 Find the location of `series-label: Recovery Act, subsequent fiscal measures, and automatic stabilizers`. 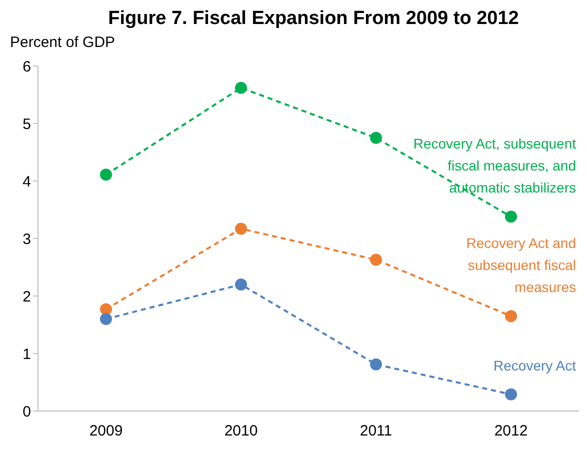

series-label: Recovery Act, subsequent fiscal measures, and automatic stabilizers is located at coordinates (494, 166).